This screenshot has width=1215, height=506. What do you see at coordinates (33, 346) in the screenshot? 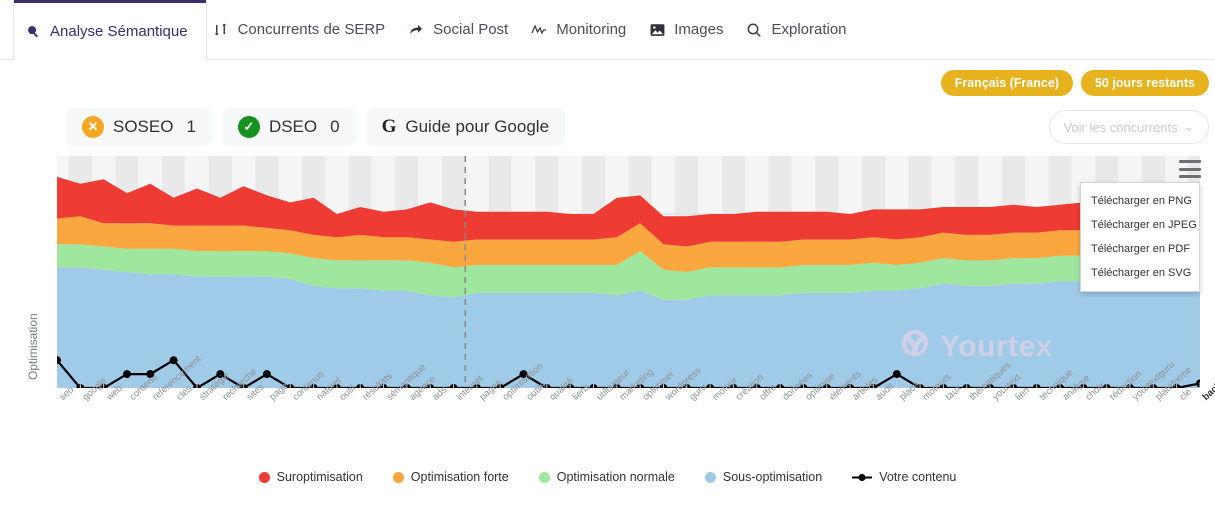
I see `y-axis-label: Optimisation` at bounding box center [33, 346].